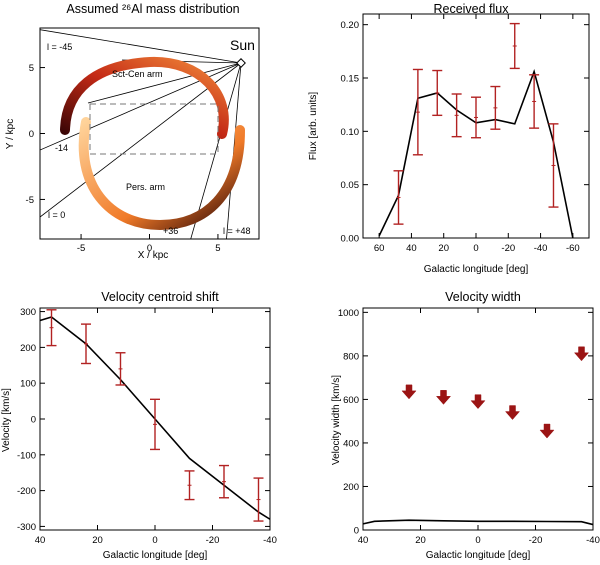 The image size is (600, 565). Describe the element at coordinates (10, 134) in the screenshot. I see `map-ylabel: Y / kpc` at that location.